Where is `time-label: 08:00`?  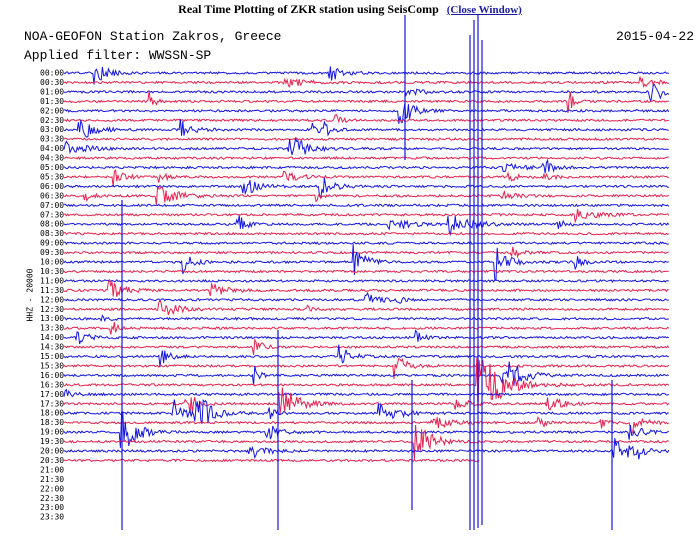
time-label: 08:00 is located at coordinates (52, 224).